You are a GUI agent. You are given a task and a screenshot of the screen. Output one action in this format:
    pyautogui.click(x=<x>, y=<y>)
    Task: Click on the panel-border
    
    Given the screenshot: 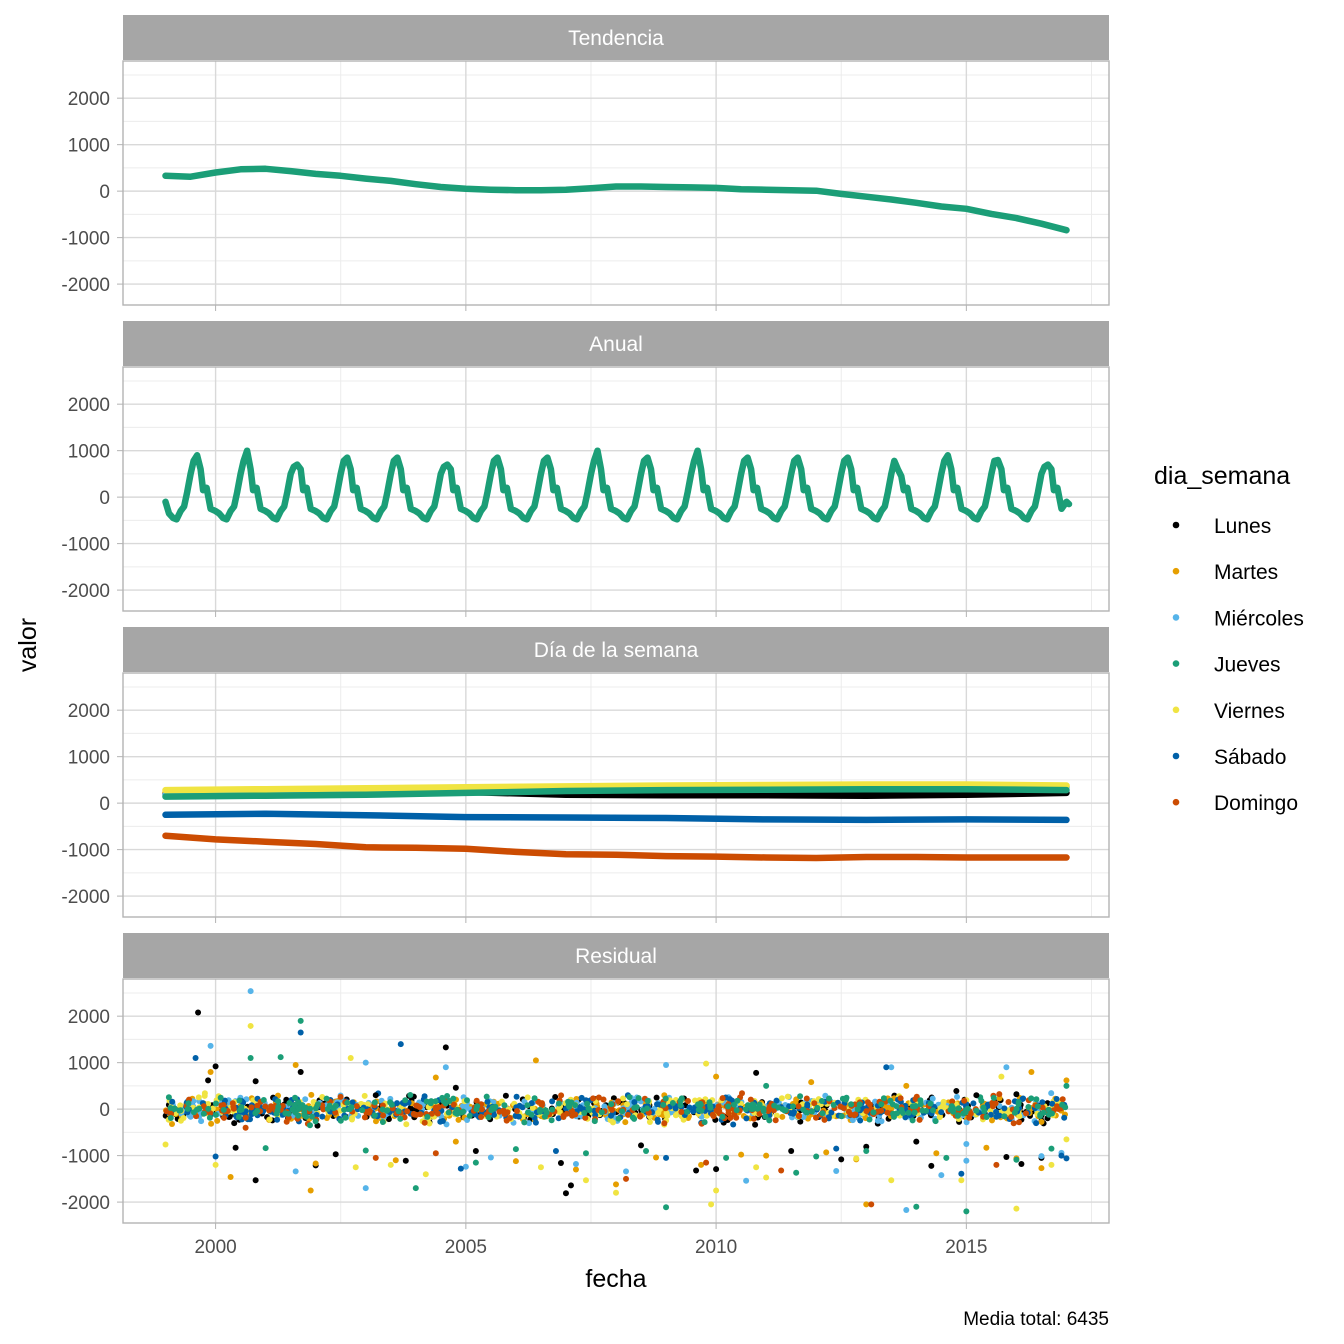 What is the action you would take?
    pyautogui.click(x=616, y=489)
    